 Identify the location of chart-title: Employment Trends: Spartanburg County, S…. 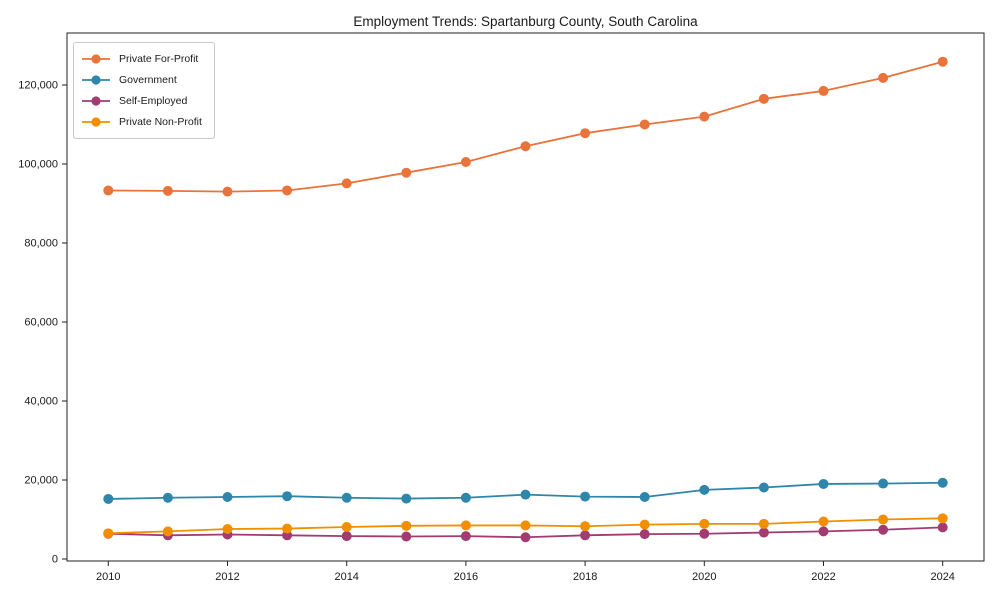
(525, 21).